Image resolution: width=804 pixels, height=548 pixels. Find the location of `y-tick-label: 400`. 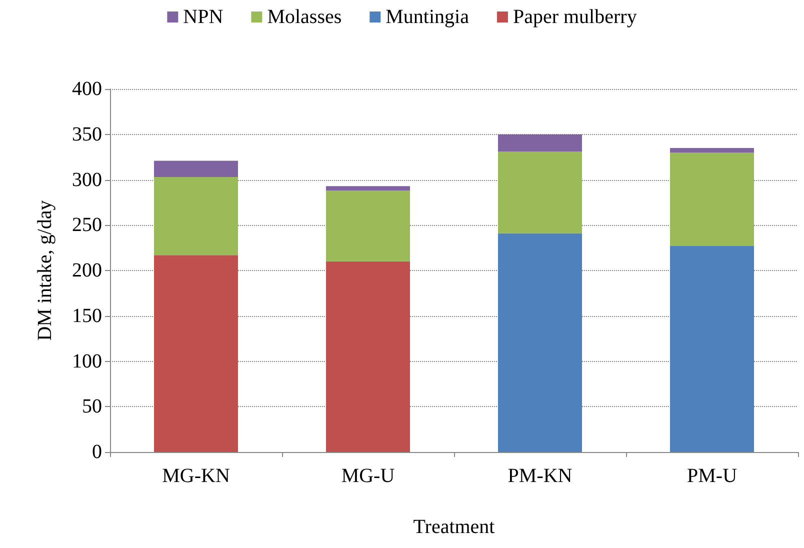

y-tick-label: 400 is located at coordinates (87, 89).